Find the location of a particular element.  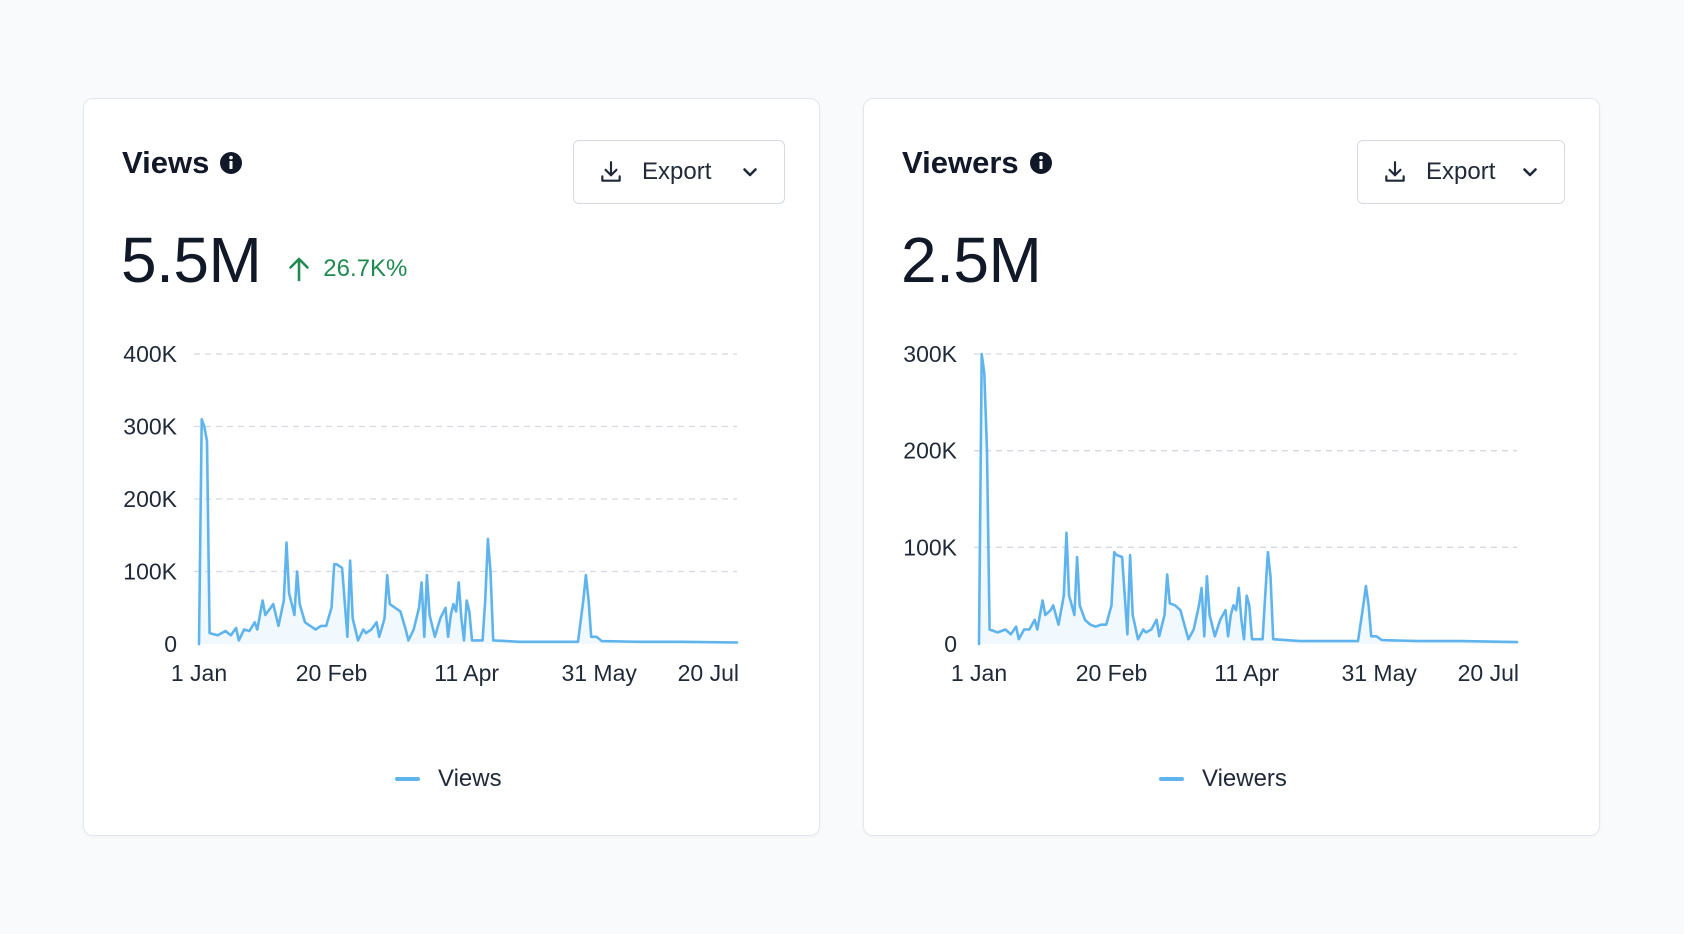

card-title: Views is located at coordinates (182, 163).